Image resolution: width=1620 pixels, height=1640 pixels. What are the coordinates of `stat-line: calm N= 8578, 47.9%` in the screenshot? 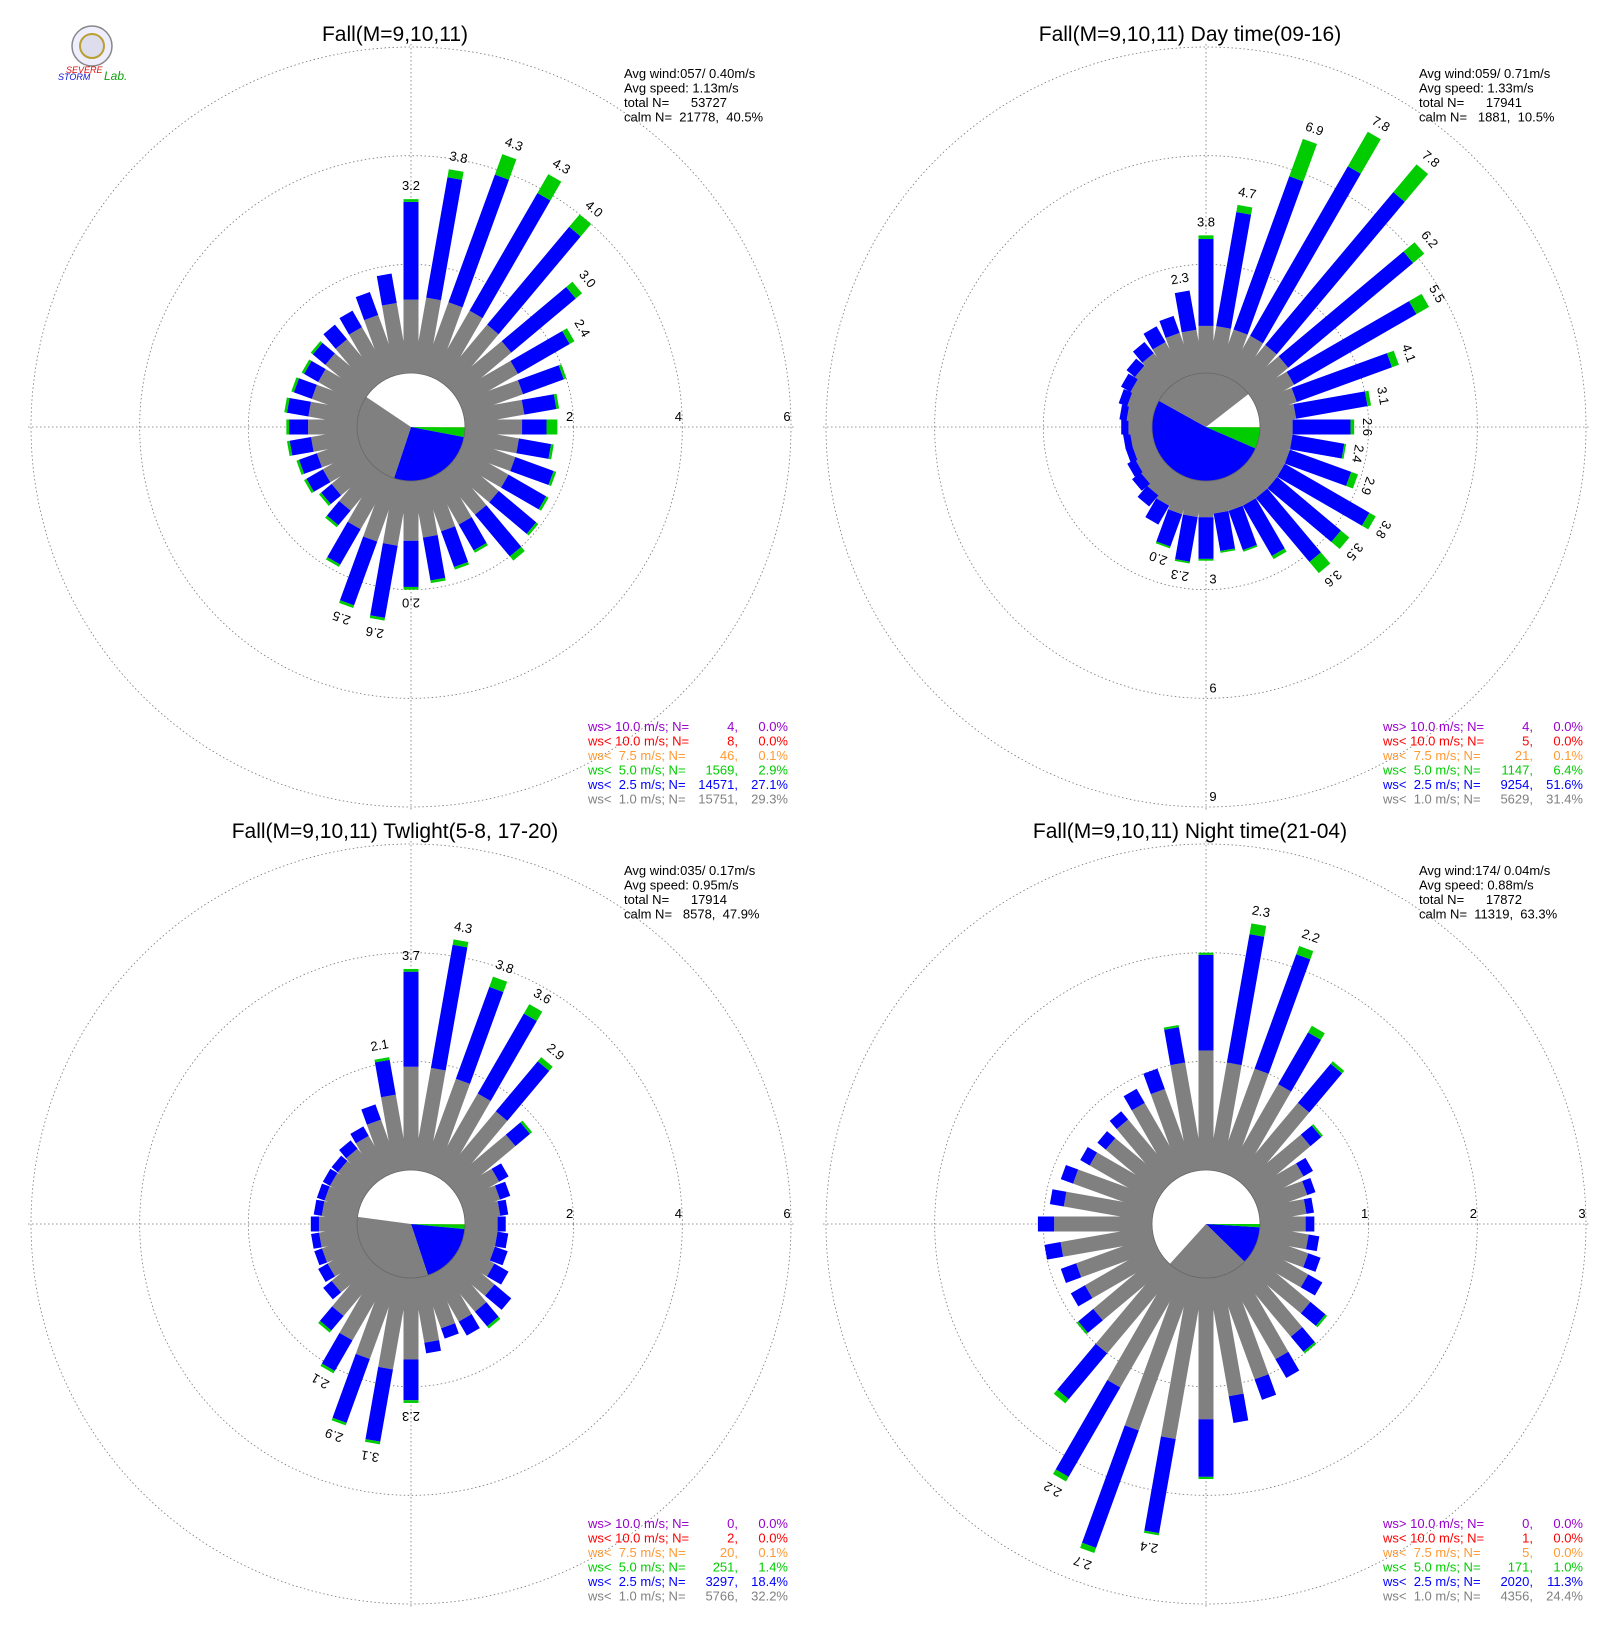 It's located at (692, 914).